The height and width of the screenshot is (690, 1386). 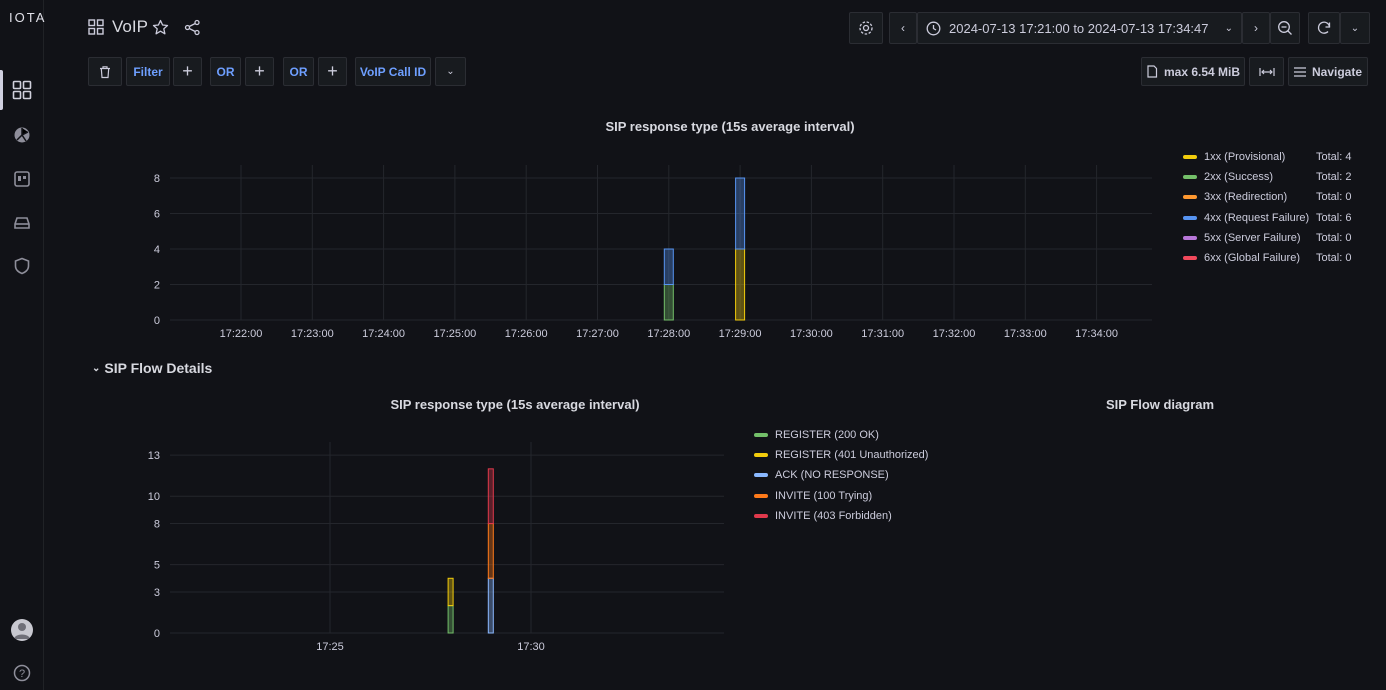 I want to click on legend-item: 1xx (Provisional), so click(x=1234, y=157).